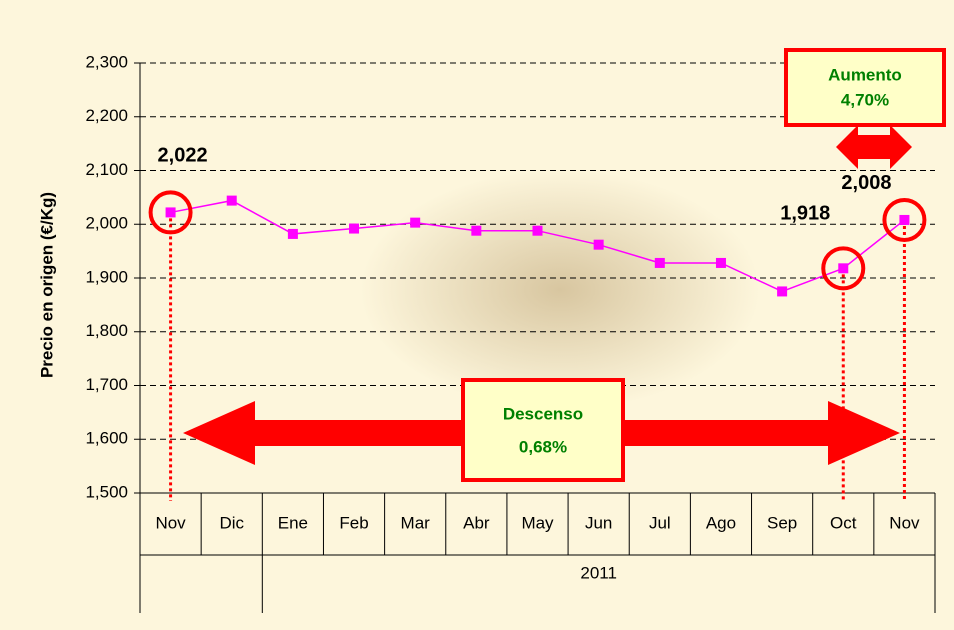 The width and height of the screenshot is (954, 630). What do you see at coordinates (543, 446) in the screenshot?
I see `annotation-text: 0,68%` at bounding box center [543, 446].